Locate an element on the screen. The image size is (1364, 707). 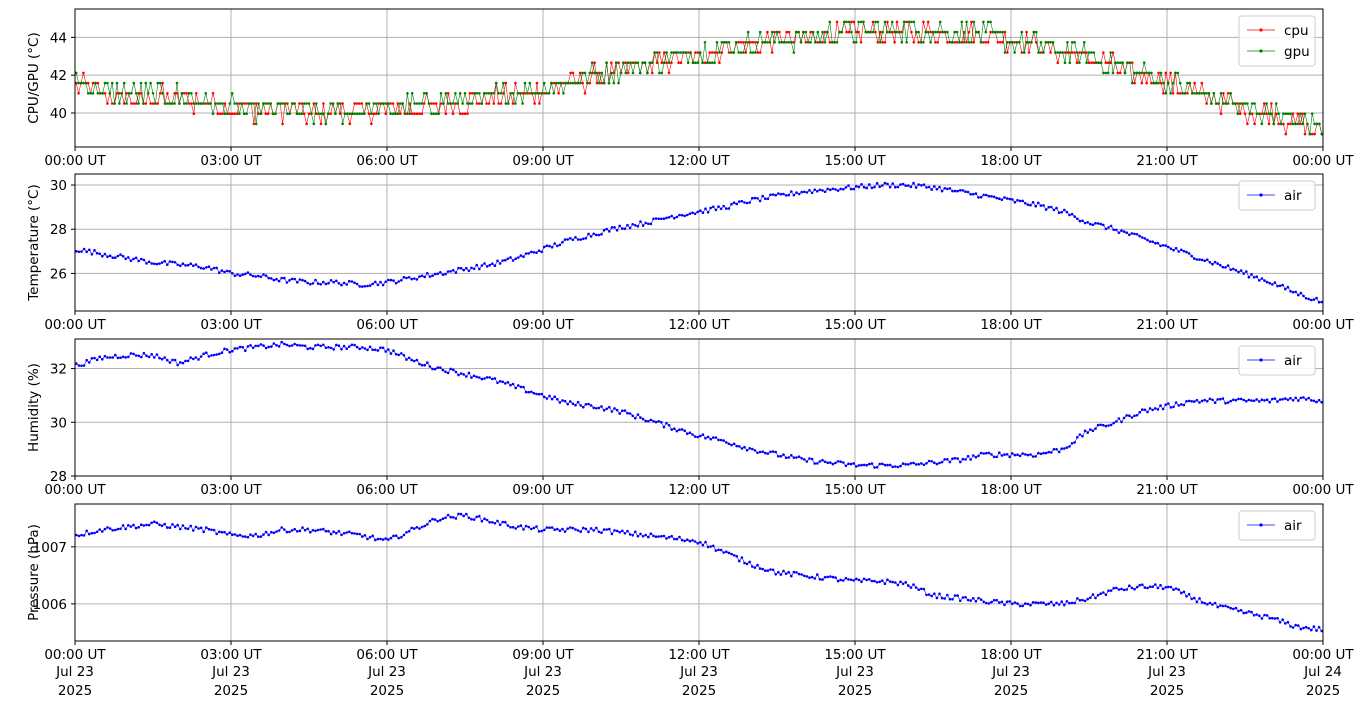
x-tick-year: 2025 is located at coordinates (75, 691).